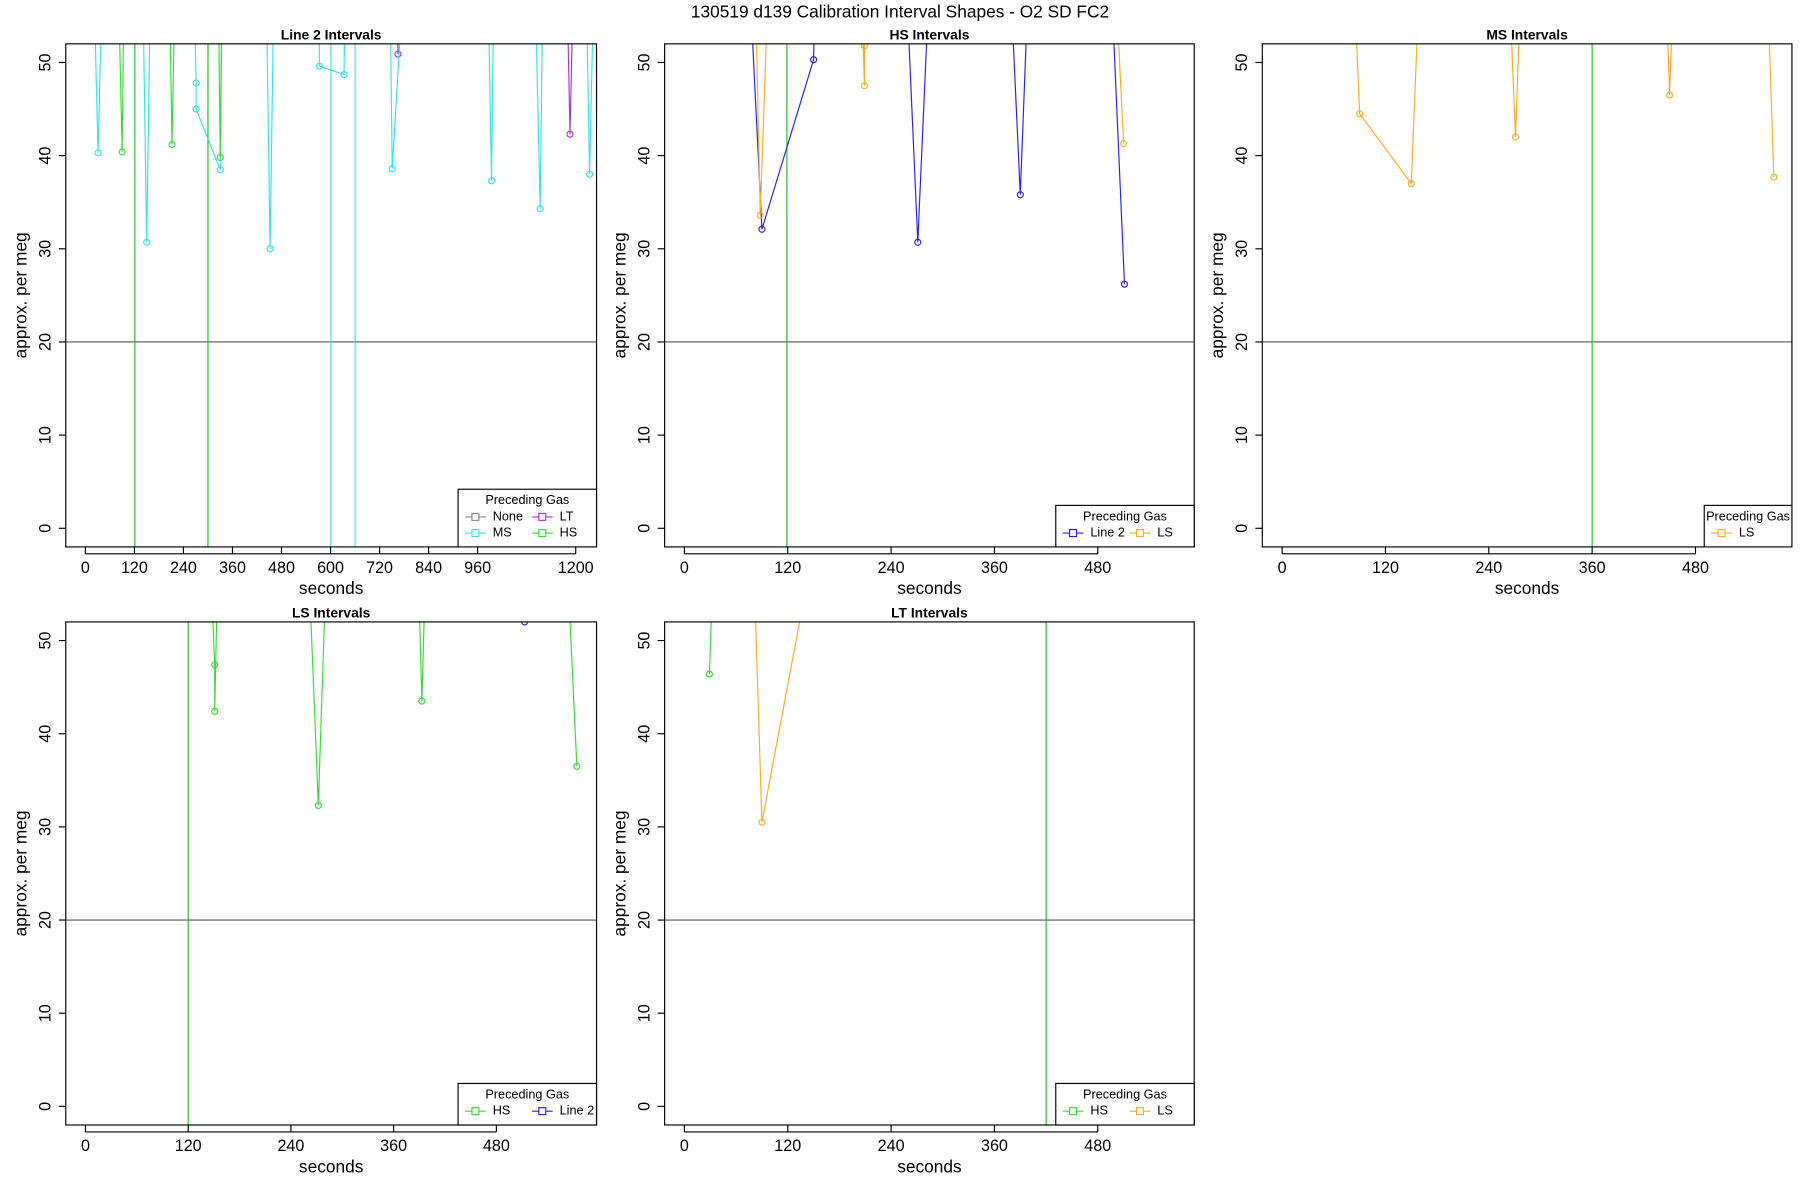 This screenshot has width=1800, height=1200. What do you see at coordinates (477, 568) in the screenshot?
I see `x-tick-label: 960` at bounding box center [477, 568].